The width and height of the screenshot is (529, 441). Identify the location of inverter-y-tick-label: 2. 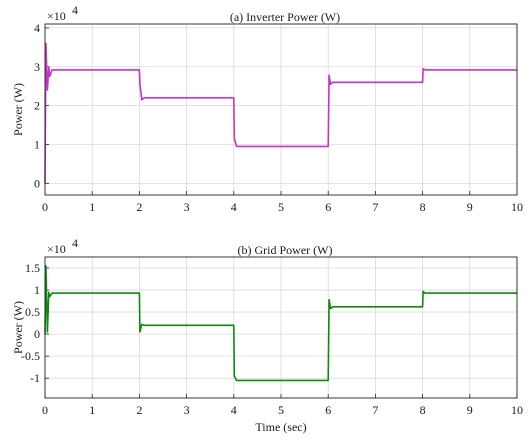
(37, 106).